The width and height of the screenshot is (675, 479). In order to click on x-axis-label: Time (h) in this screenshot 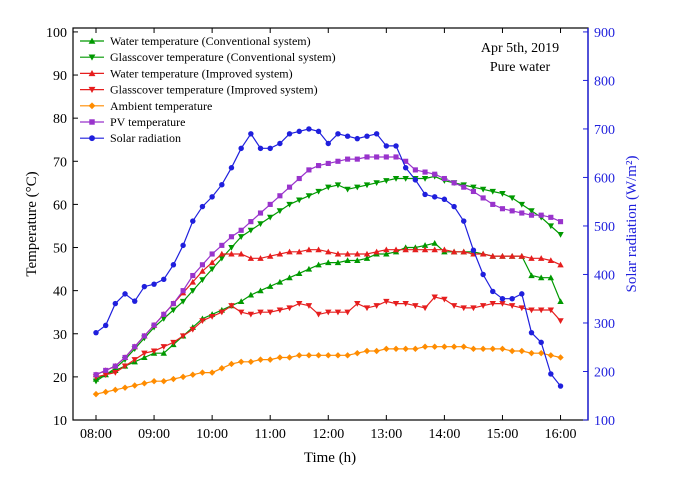, I will do `click(330, 458)`.